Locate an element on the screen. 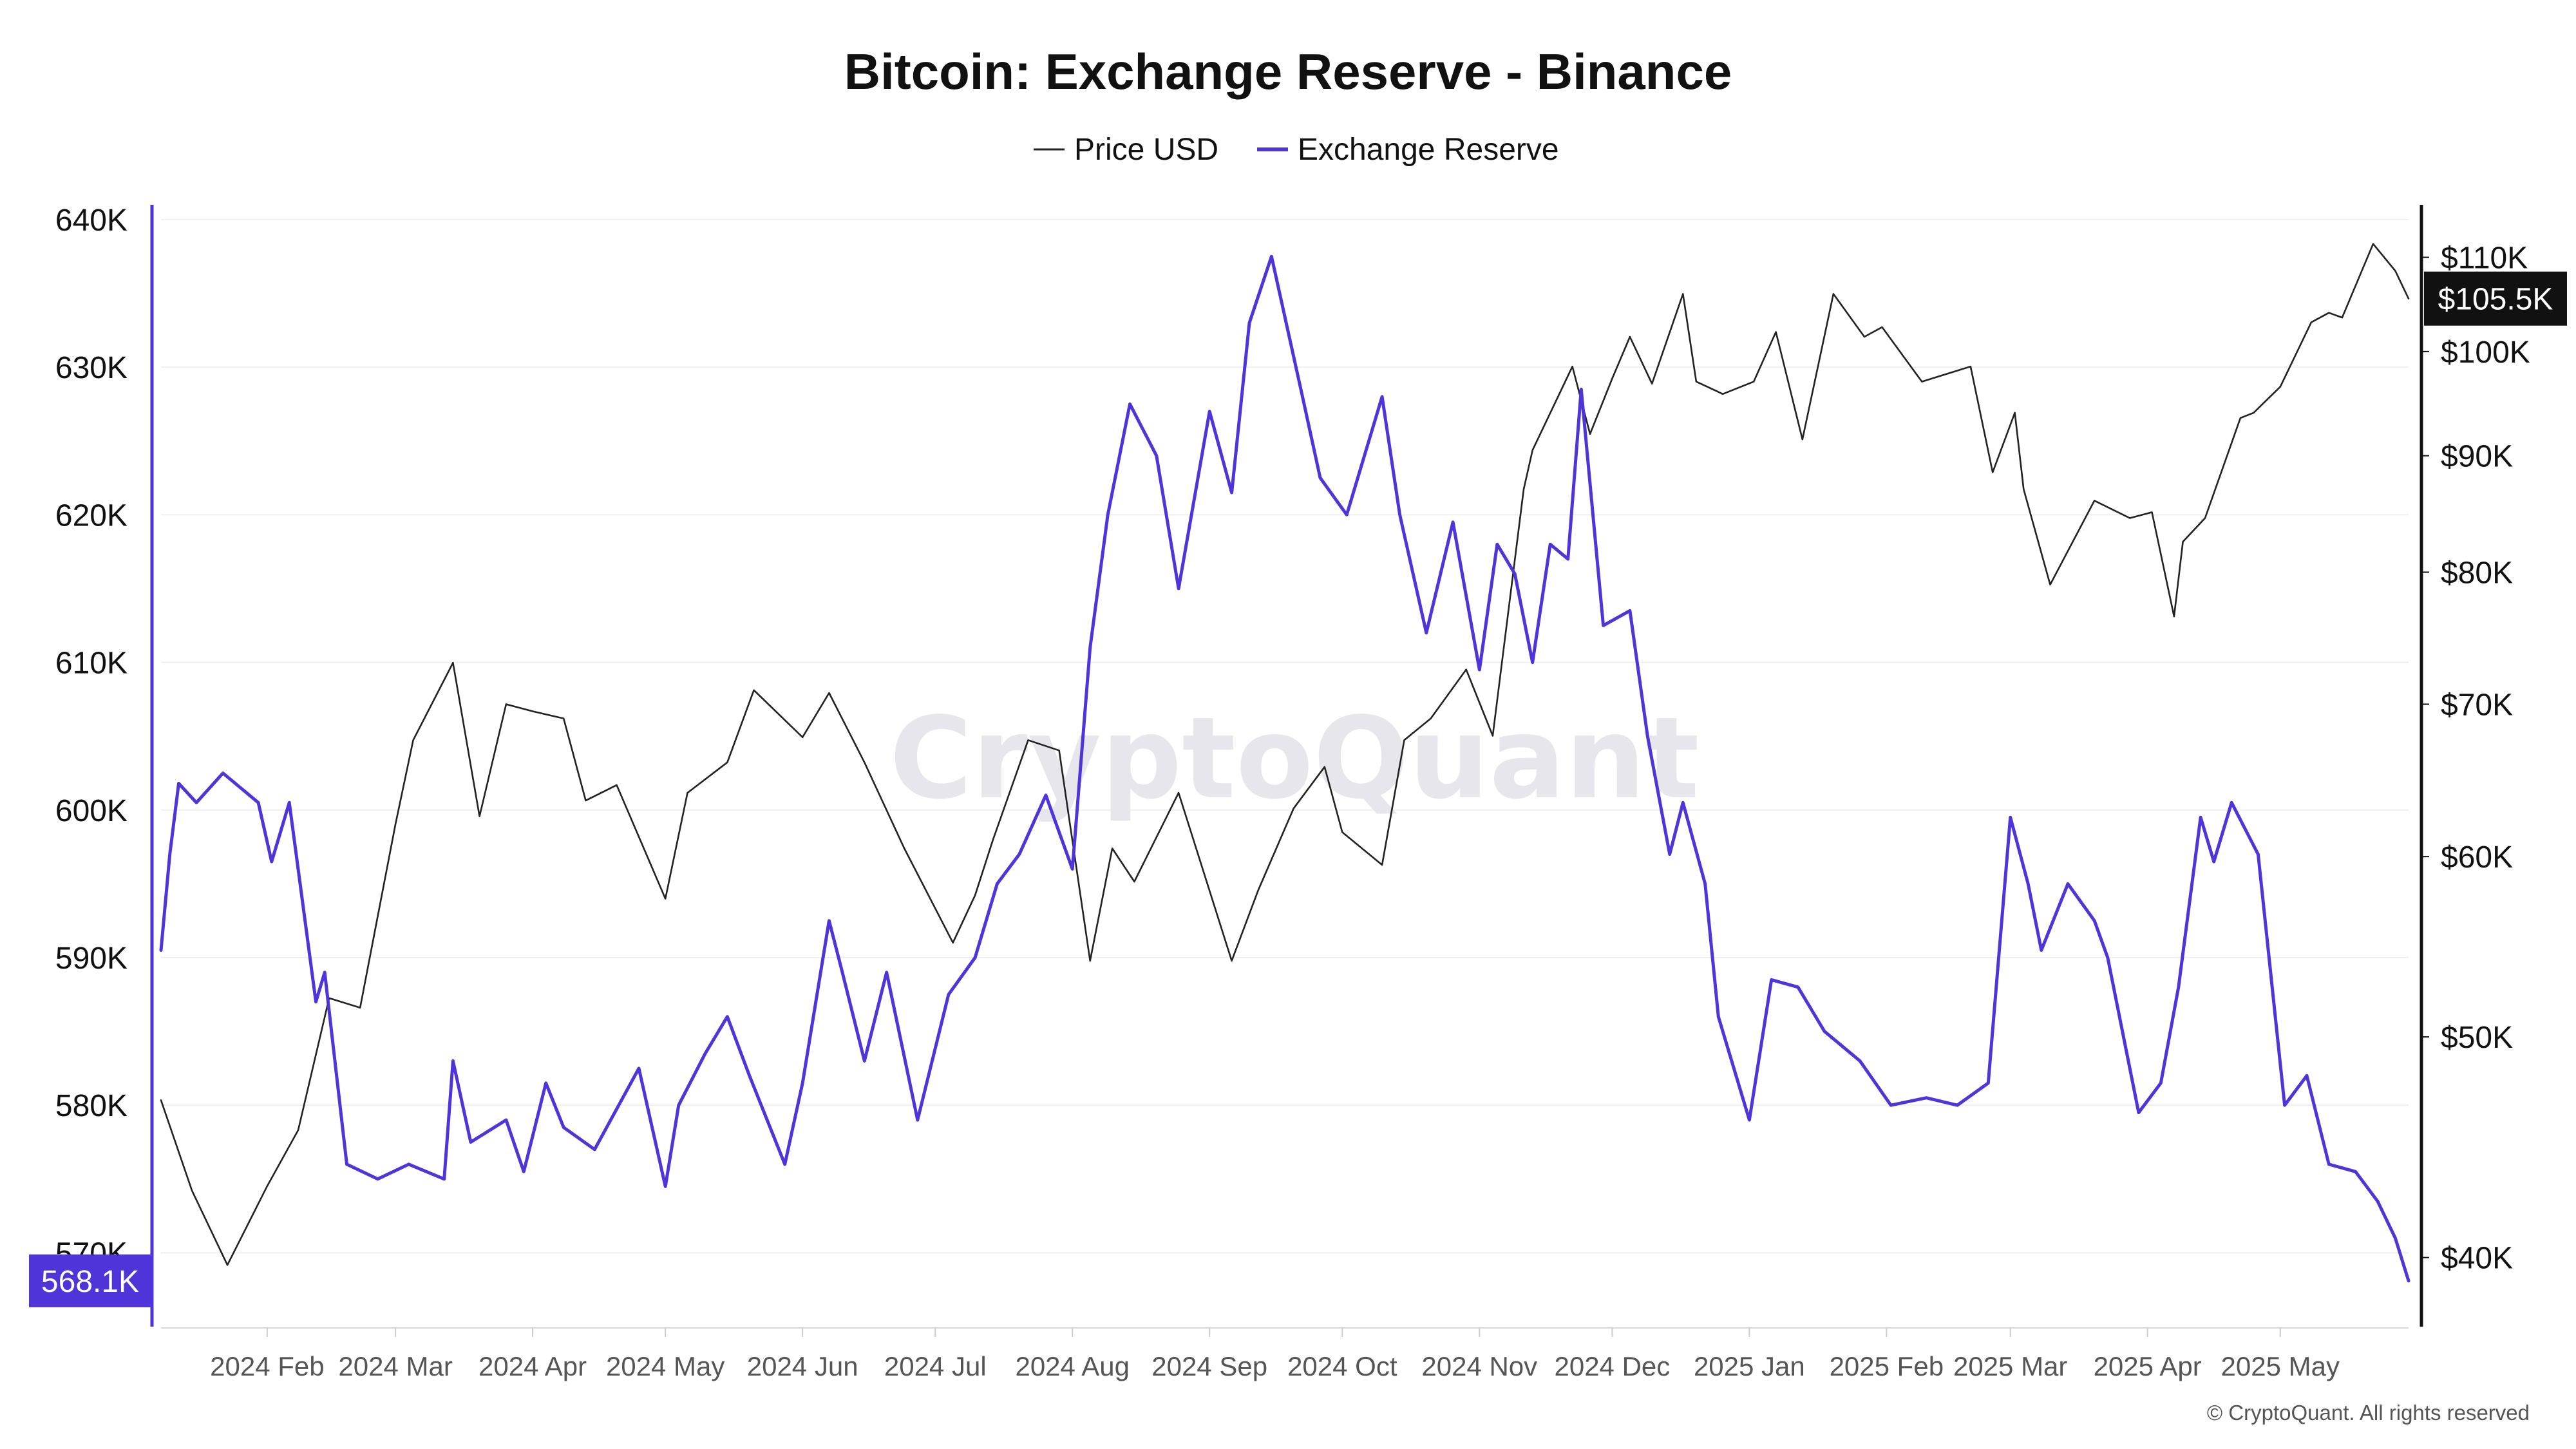 The height and width of the screenshot is (1449, 2576). y-left-tick-label: 580K is located at coordinates (92, 1106).